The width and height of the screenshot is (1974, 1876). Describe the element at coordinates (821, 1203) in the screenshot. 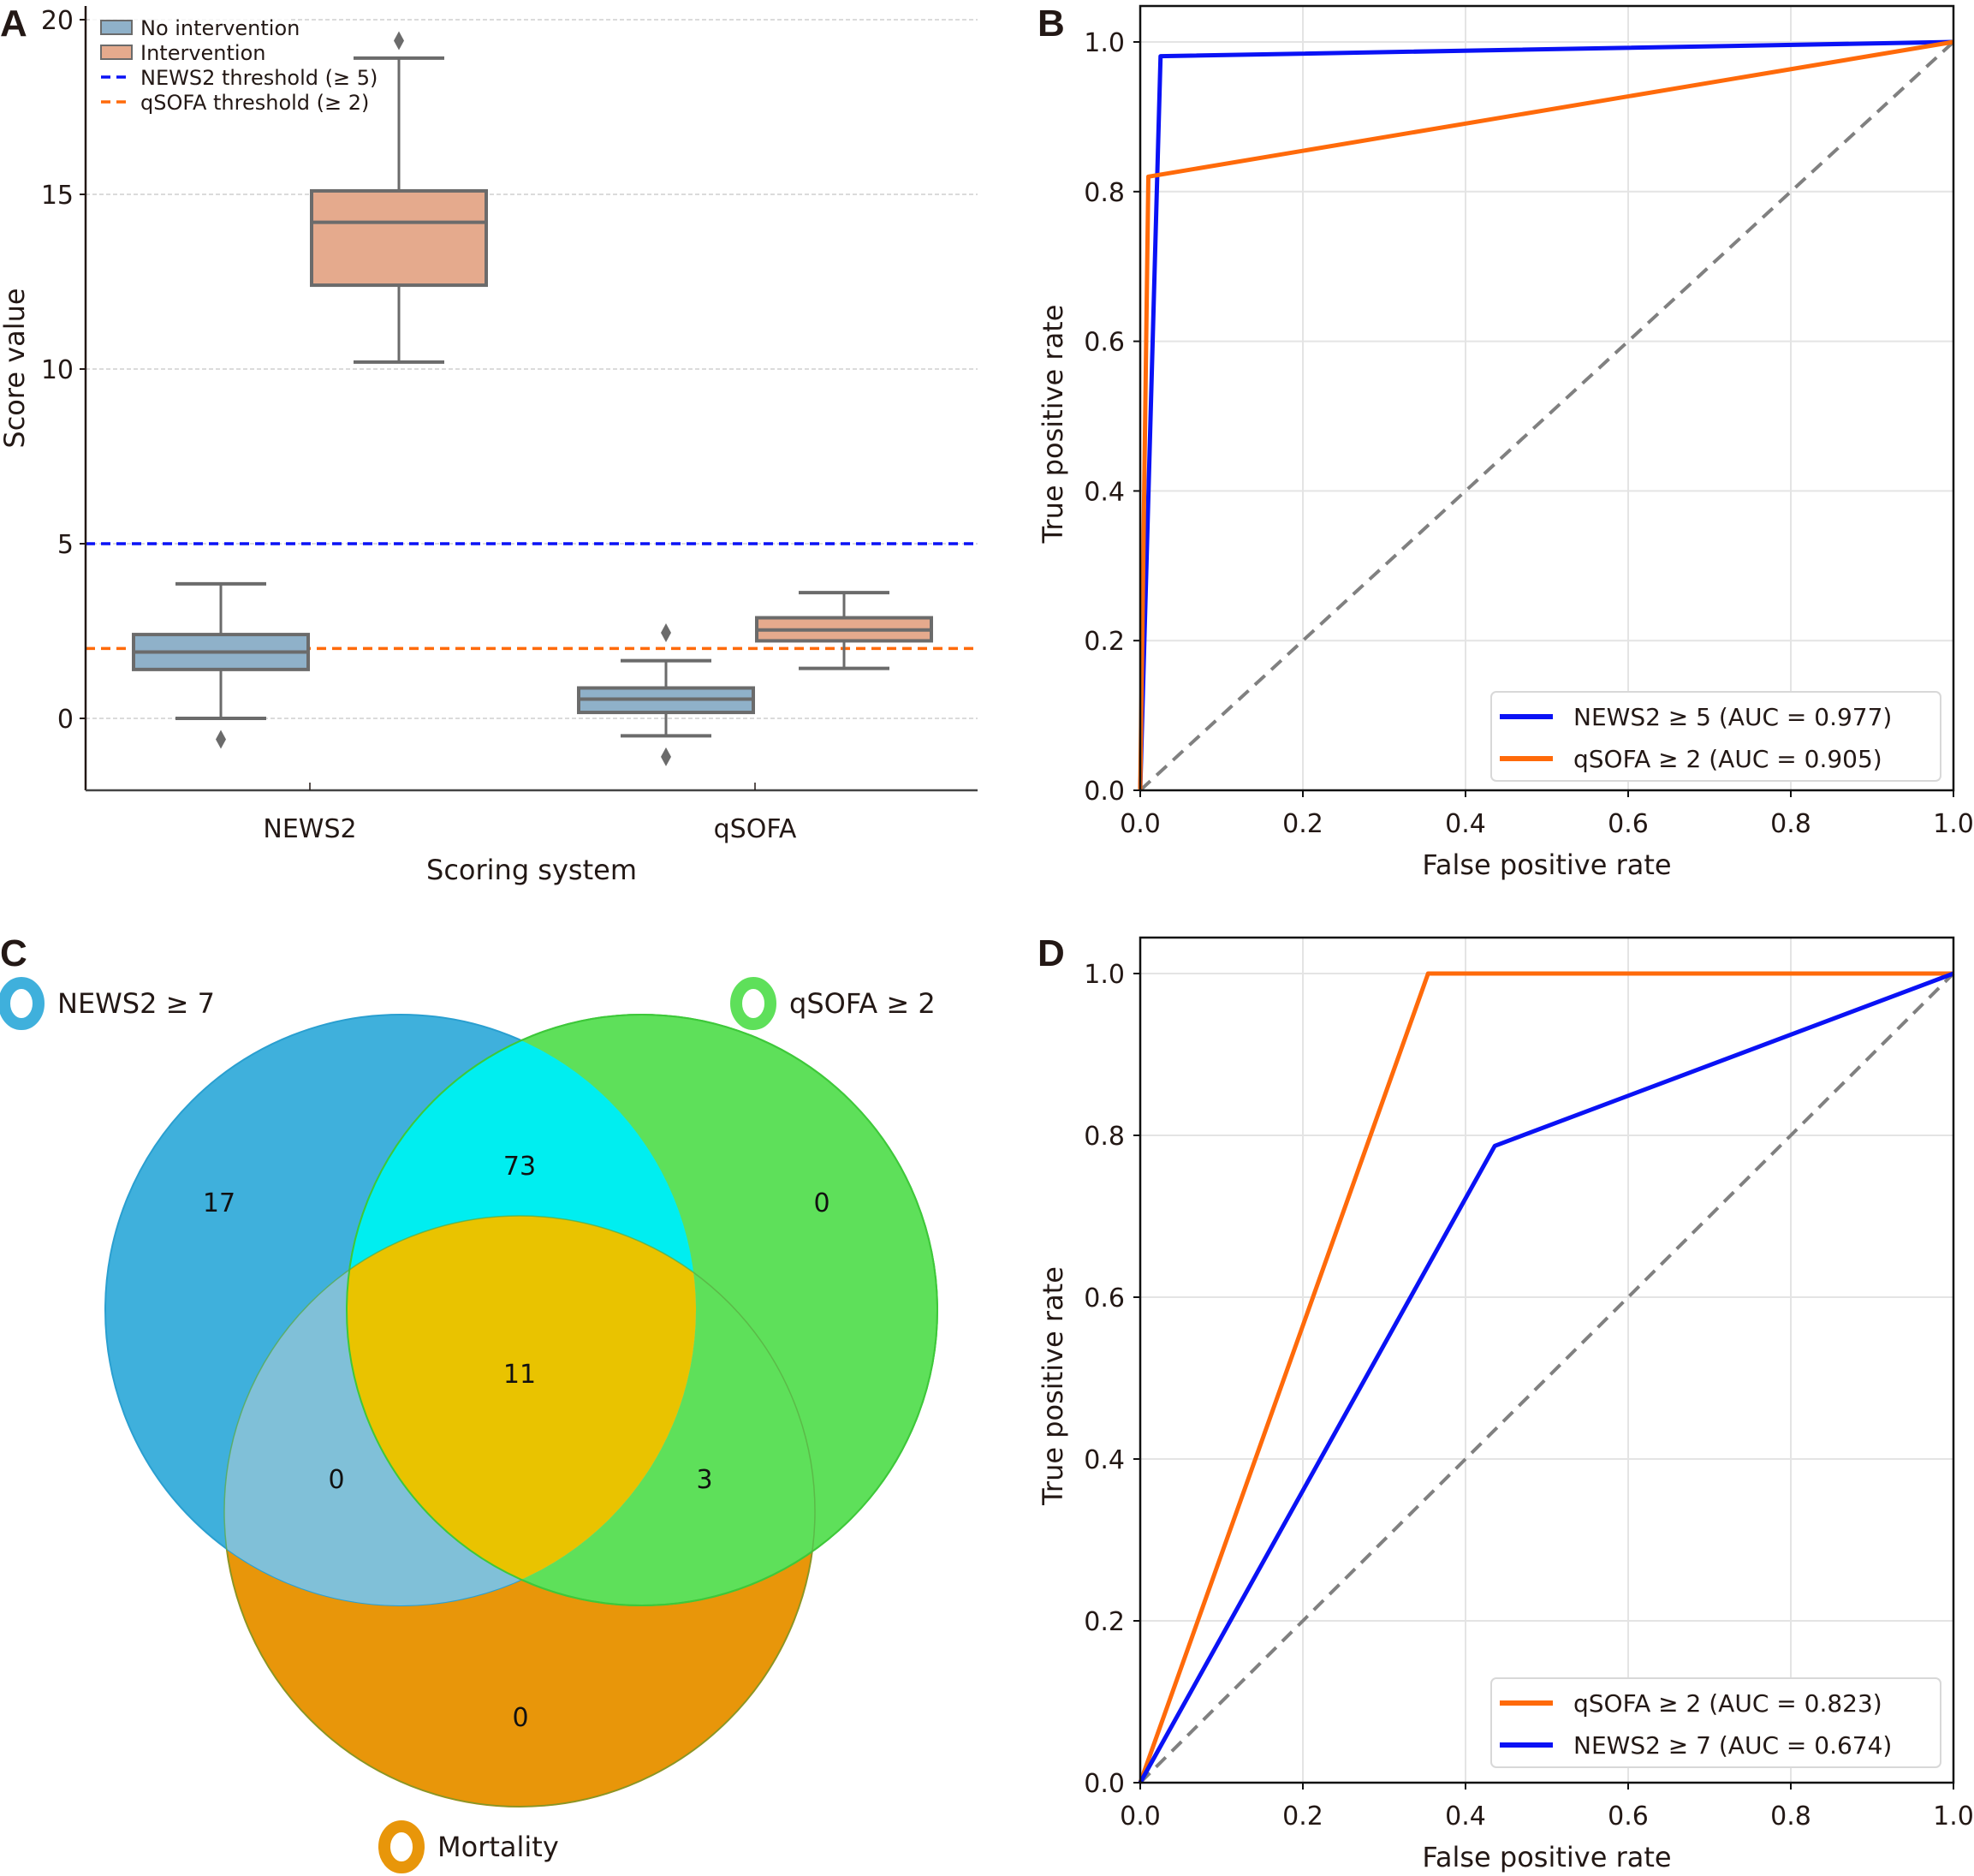

I see `venn-count-qsofa-only: 0` at that location.